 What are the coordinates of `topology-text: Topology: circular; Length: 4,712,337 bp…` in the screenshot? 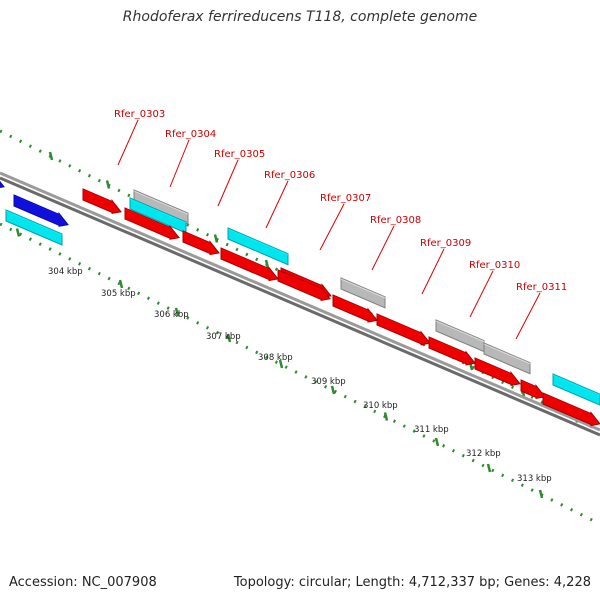 It's located at (412, 582).